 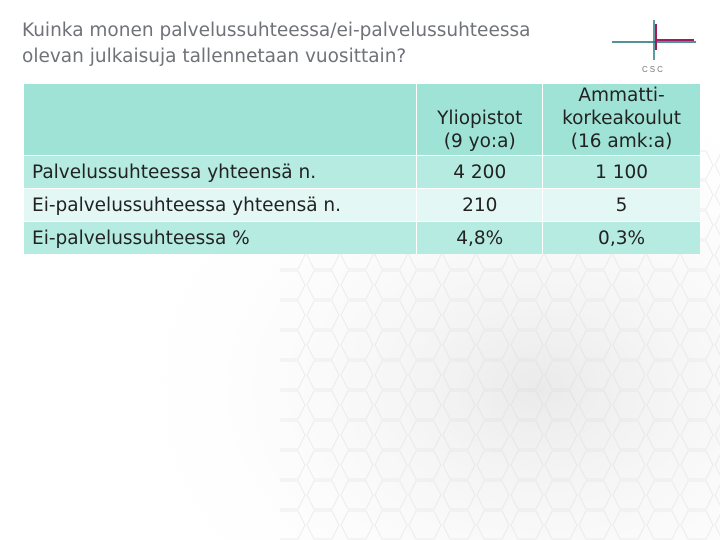 What do you see at coordinates (479, 172) in the screenshot?
I see `row-universities-value: 4 200` at bounding box center [479, 172].